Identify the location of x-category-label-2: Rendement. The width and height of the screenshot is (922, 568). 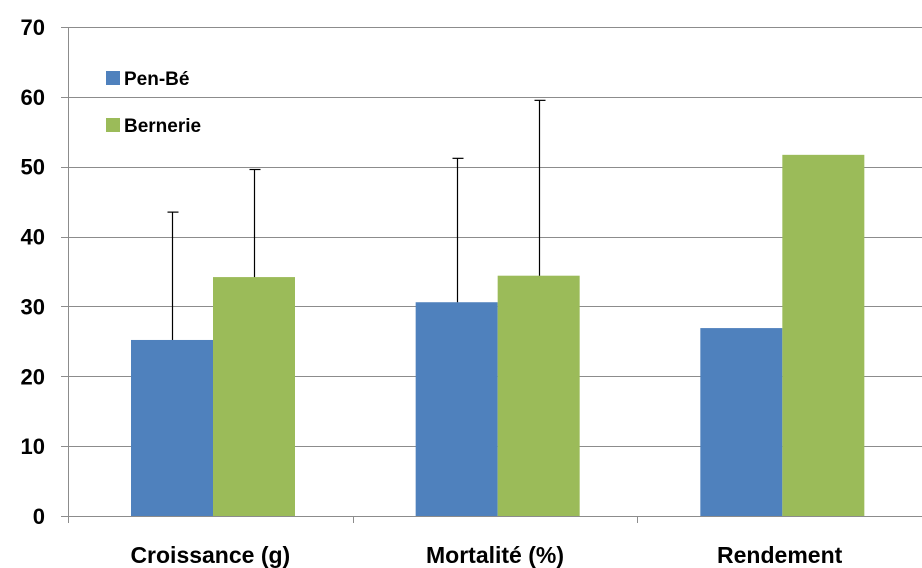
(780, 555).